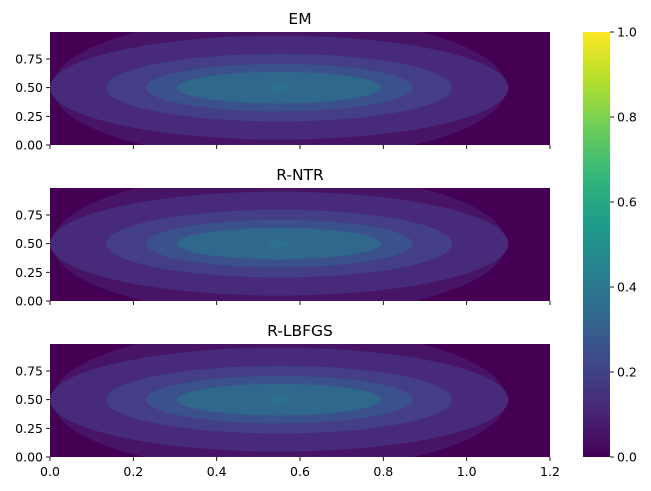 This screenshot has height=491, width=651. Describe the element at coordinates (300, 331) in the screenshot. I see `subplot-title: R-LBFGS` at that location.